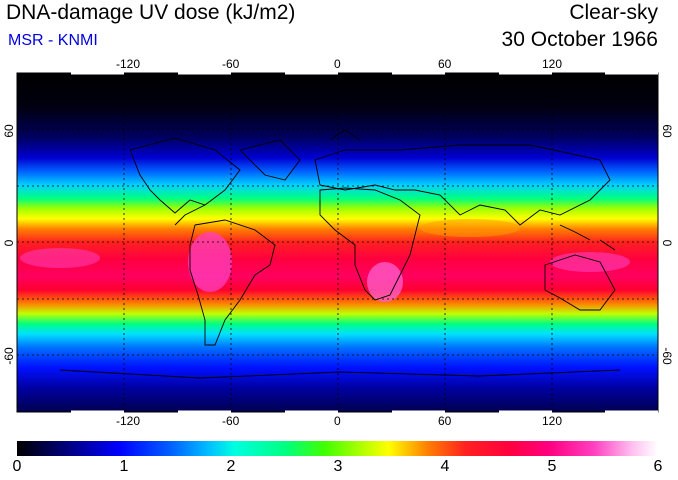  What do you see at coordinates (337, 421) in the screenshot?
I see `lon-tick-bottom: 0` at bounding box center [337, 421].